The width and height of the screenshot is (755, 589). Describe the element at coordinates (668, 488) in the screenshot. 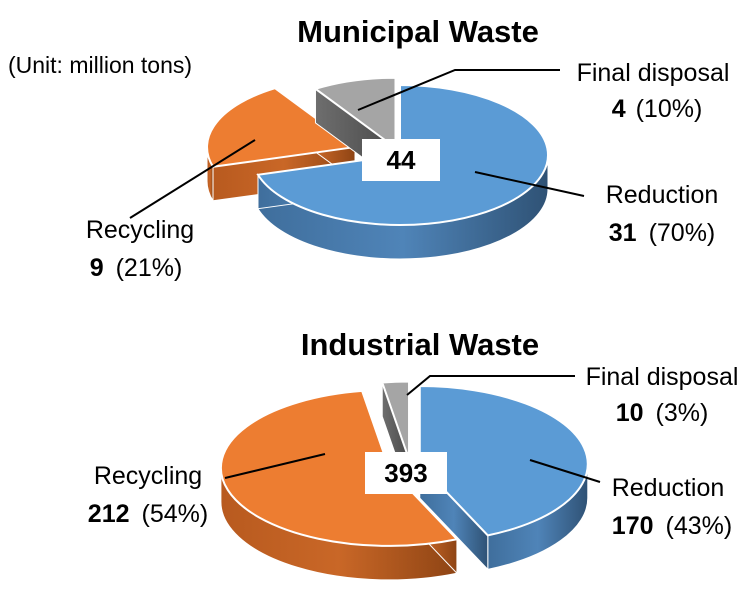

I see `label-industrial-reduction: Reduction` at that location.